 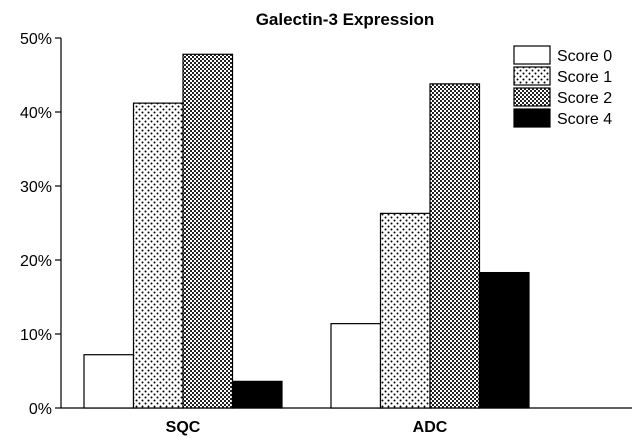 I want to click on legend: Score 0 Score 1 Score 2 Score 4, so click(x=562, y=86).